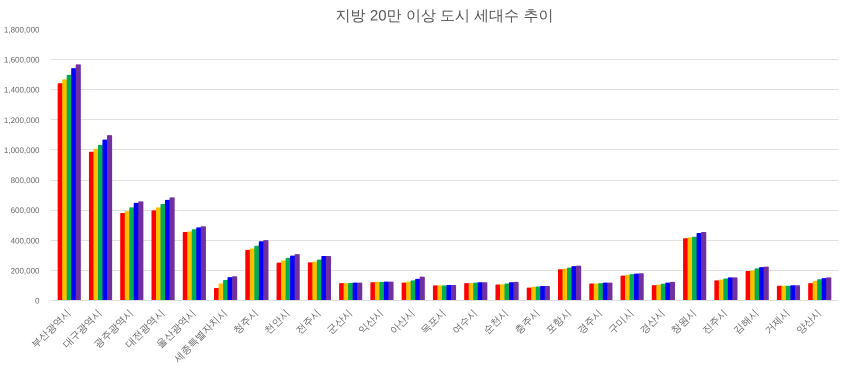 This screenshot has height=371, width=848. Describe the element at coordinates (22, 90) in the screenshot. I see `y-tick-label: 1,400,000` at that location.